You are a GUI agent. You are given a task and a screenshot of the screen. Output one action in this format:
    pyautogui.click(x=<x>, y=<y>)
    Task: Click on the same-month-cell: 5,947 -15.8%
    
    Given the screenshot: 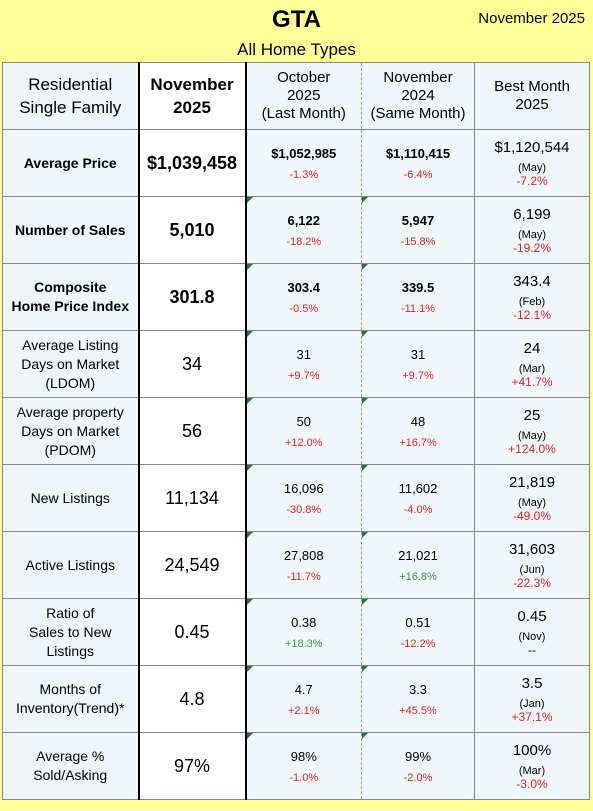 What is the action you would take?
    pyautogui.click(x=418, y=230)
    